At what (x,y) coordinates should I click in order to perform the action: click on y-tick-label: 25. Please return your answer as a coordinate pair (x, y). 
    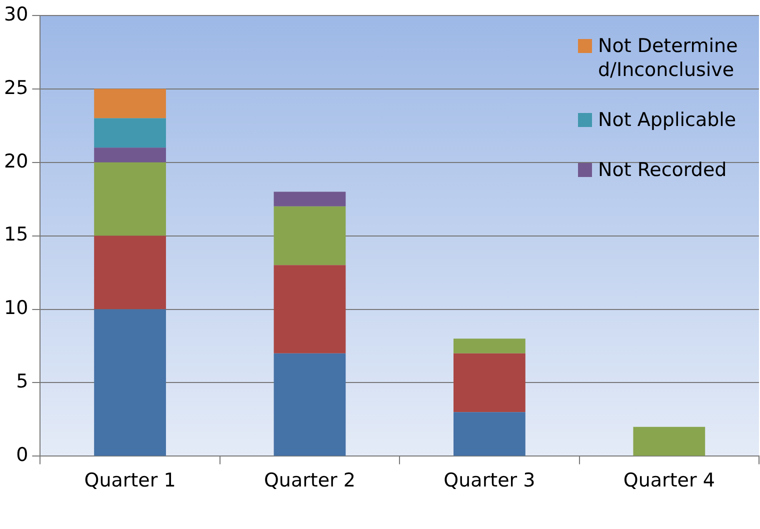
    Looking at the image, I should click on (16, 87).